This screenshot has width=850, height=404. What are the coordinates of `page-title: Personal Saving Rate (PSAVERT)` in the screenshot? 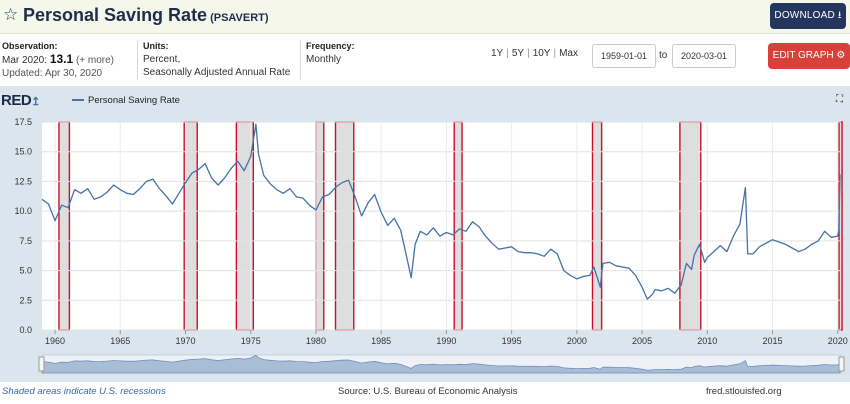 It's located at (146, 15).